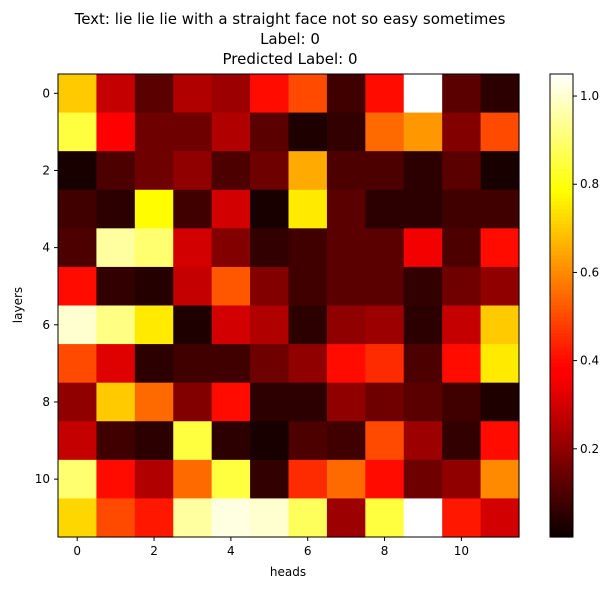  What do you see at coordinates (589, 361) in the screenshot?
I see `colorbar-tick-label: 0.4` at bounding box center [589, 361].